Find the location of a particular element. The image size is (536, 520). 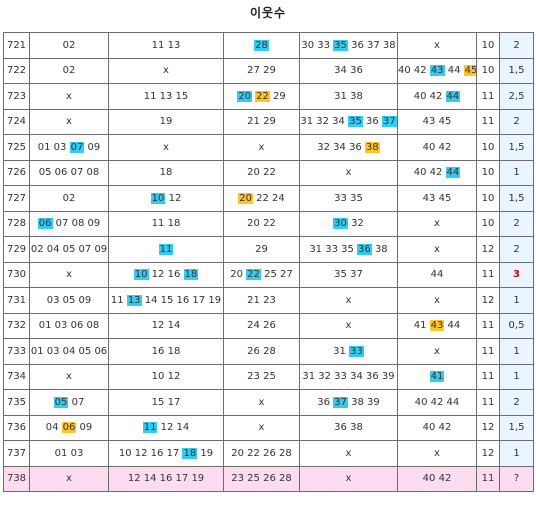

thirties-cell: 31 32 33 34 36 39 is located at coordinates (348, 376).